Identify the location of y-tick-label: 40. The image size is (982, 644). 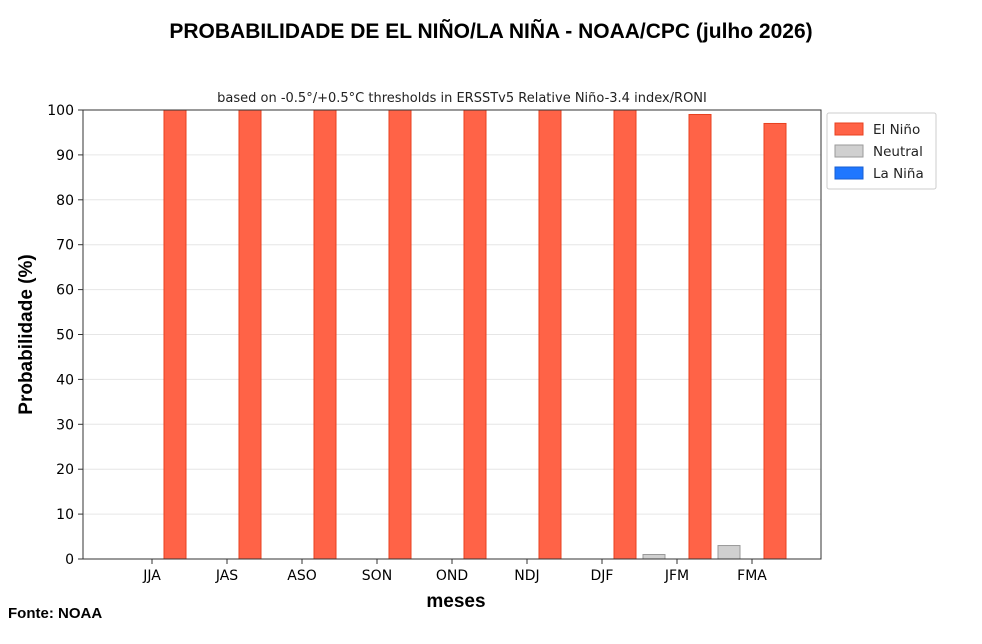
(65, 380).